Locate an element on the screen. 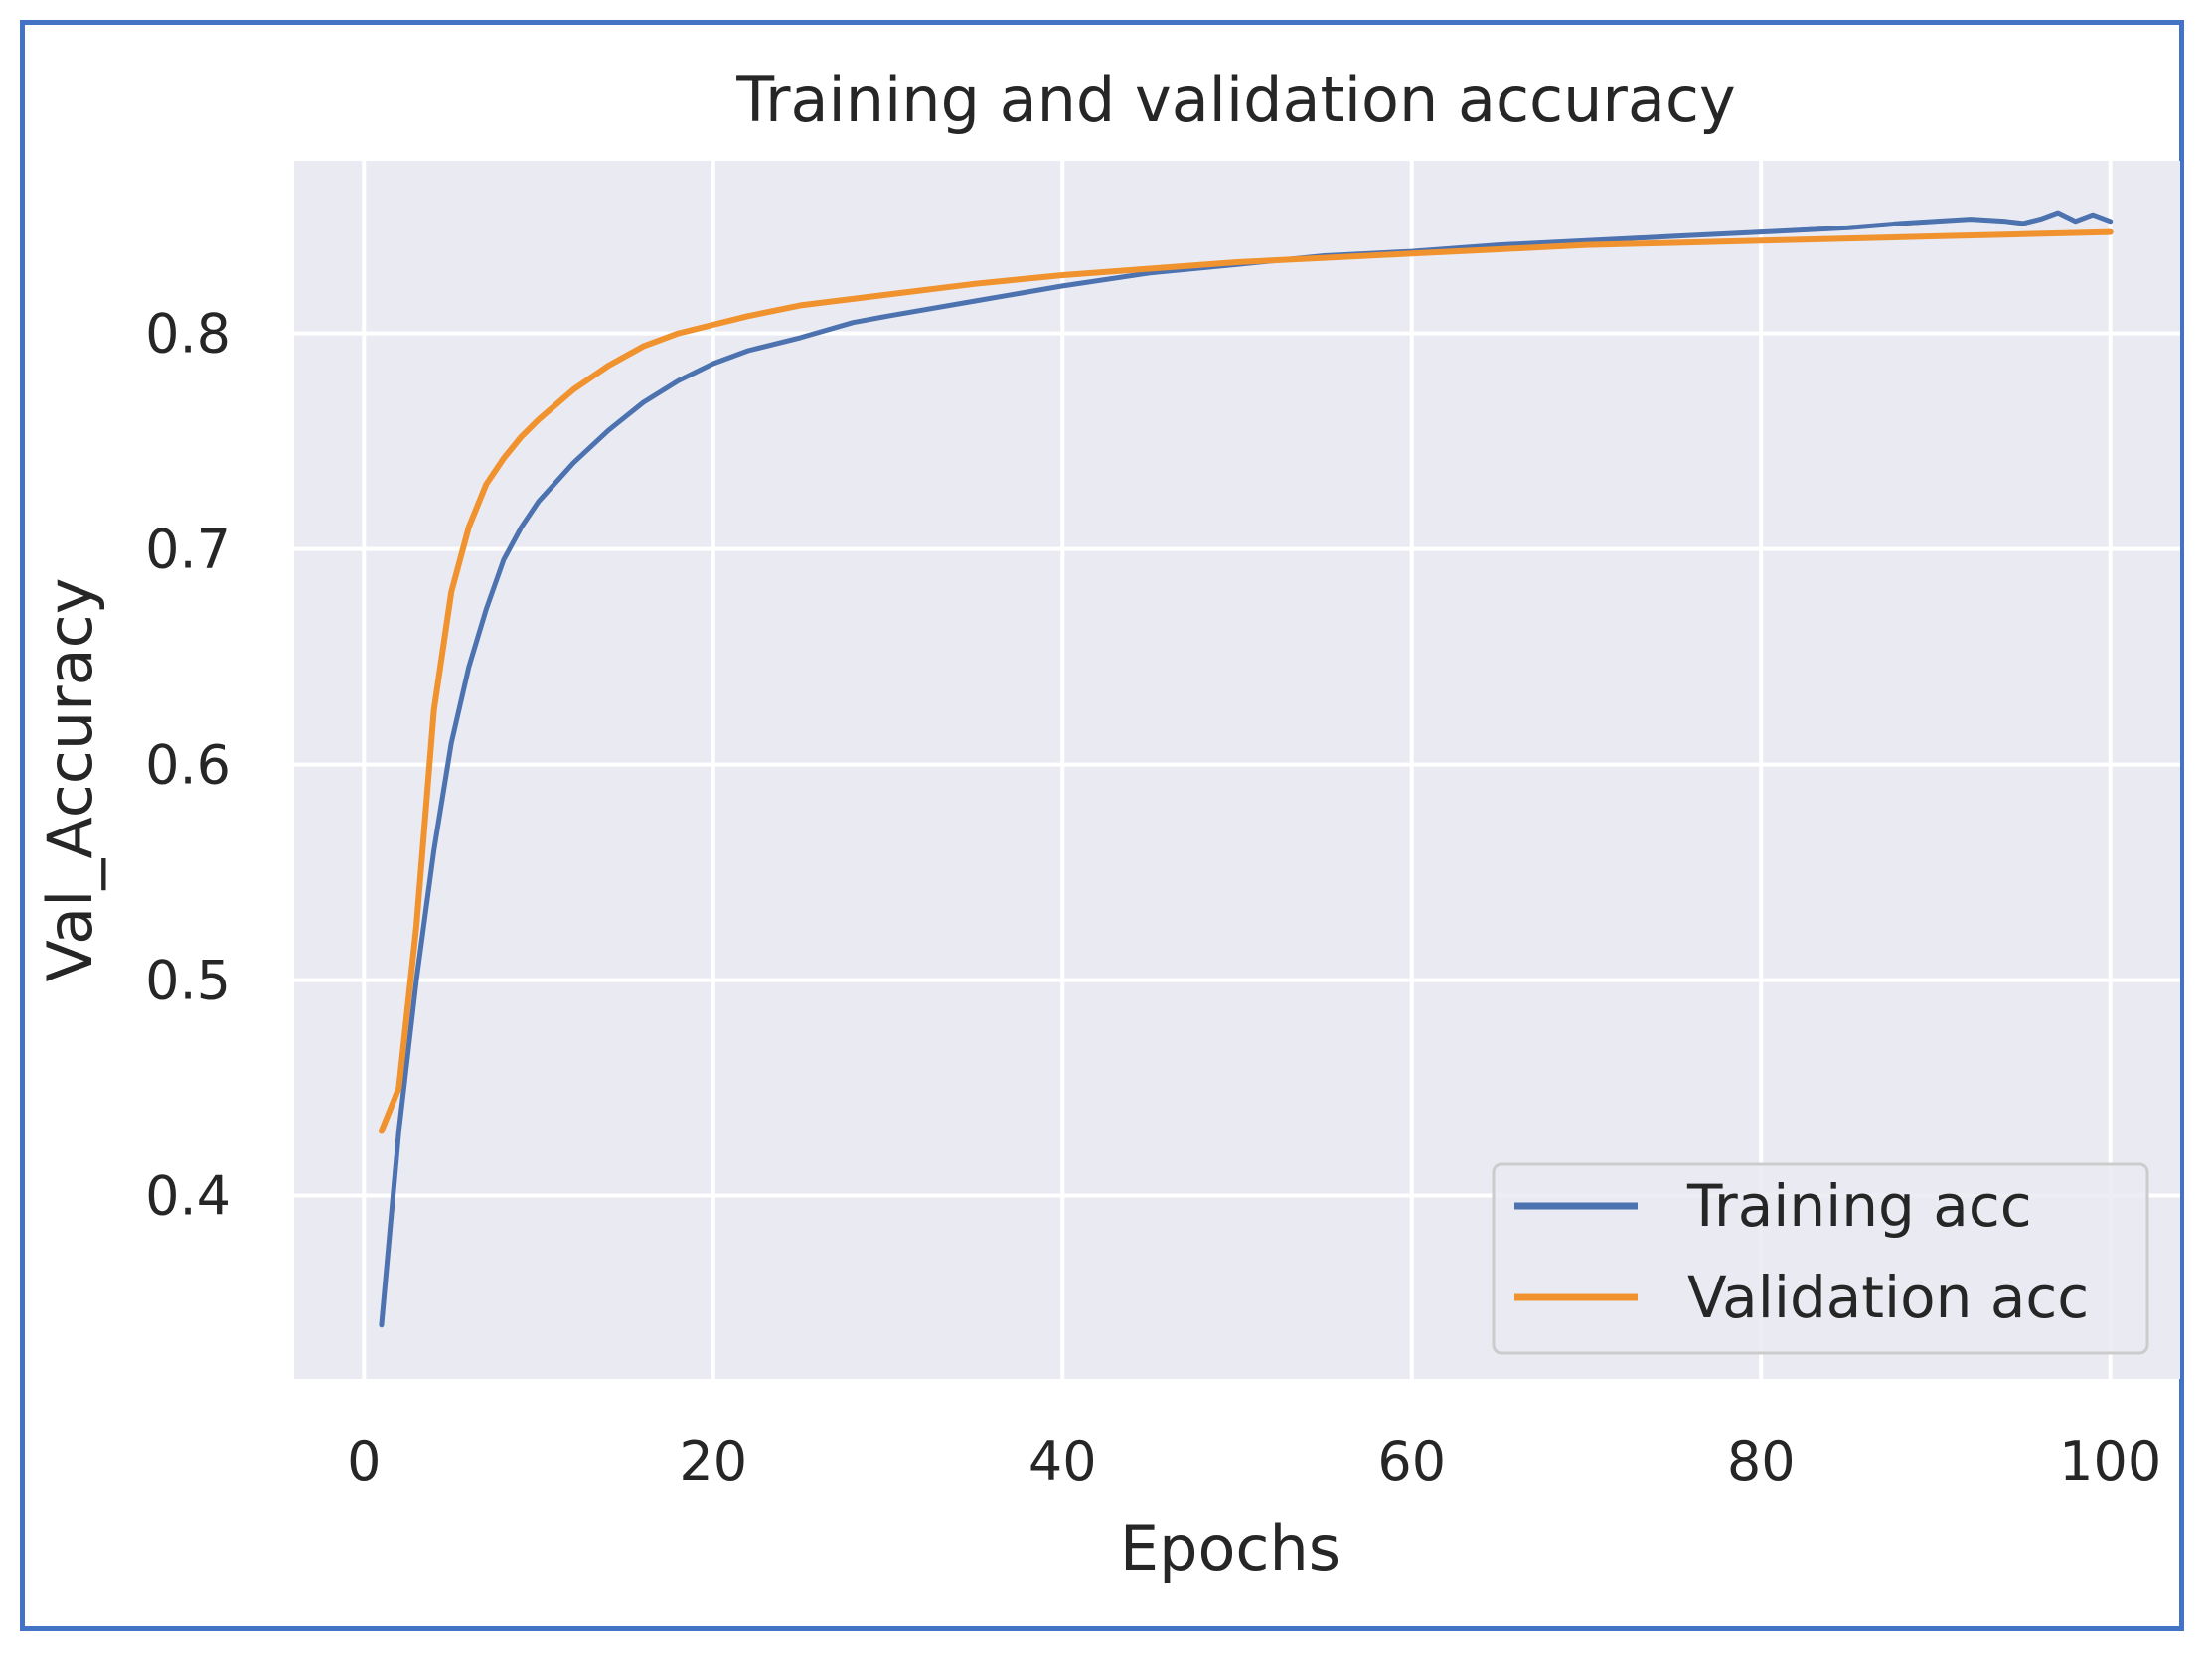 Image resolution: width=2212 pixels, height=1659 pixels. x-axis-label: Epochs is located at coordinates (1230, 1548).